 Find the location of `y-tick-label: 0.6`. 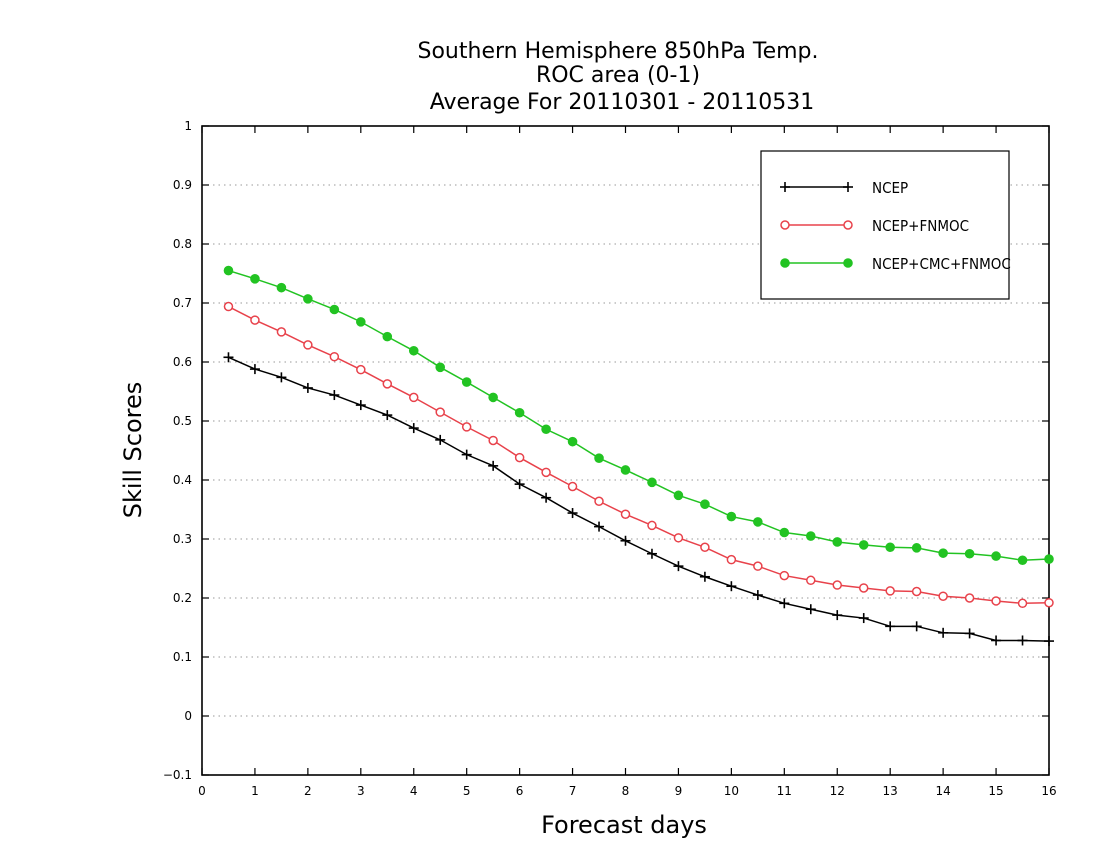

y-tick-label: 0.6 is located at coordinates (182, 362).